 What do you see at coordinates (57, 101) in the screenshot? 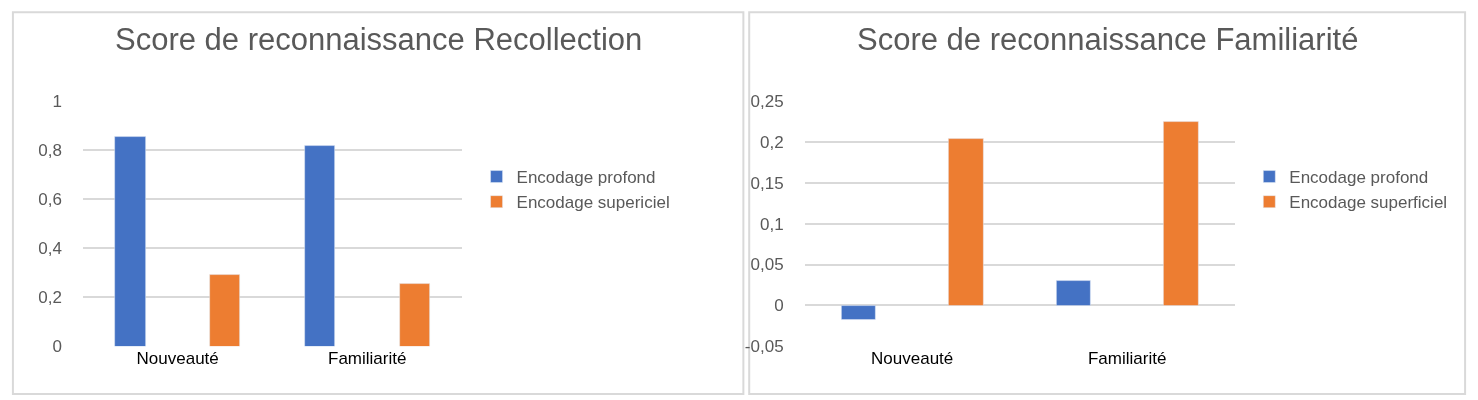
I see `y-tick-label: 1` at bounding box center [57, 101].